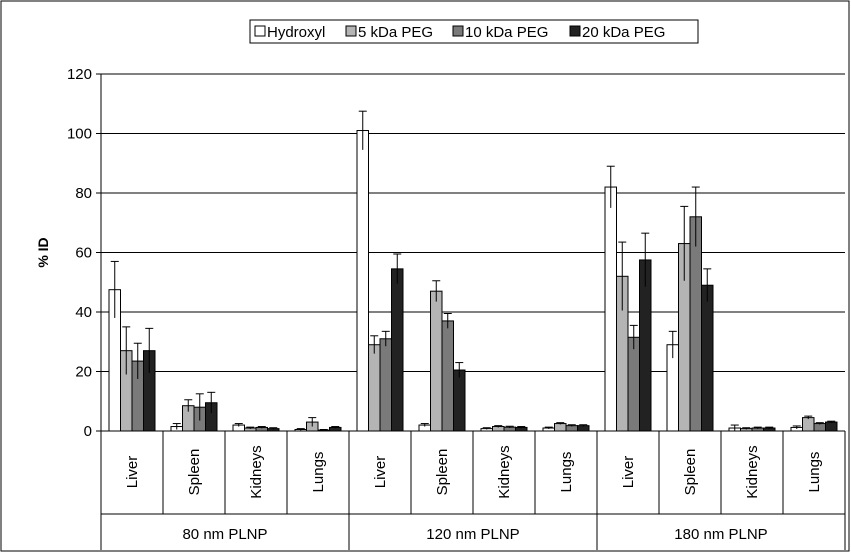  What do you see at coordinates (83, 193) in the screenshot?
I see `y-tick-label-80: 80` at bounding box center [83, 193].